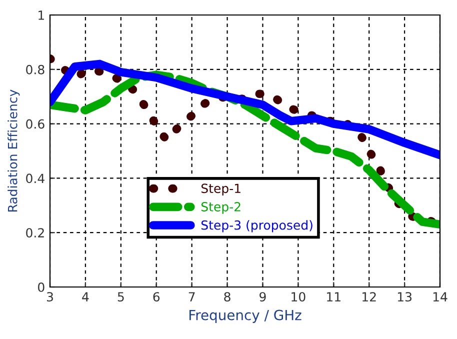  Describe the element at coordinates (35, 179) in the screenshot. I see `y-tick-label: 0.4` at that location.